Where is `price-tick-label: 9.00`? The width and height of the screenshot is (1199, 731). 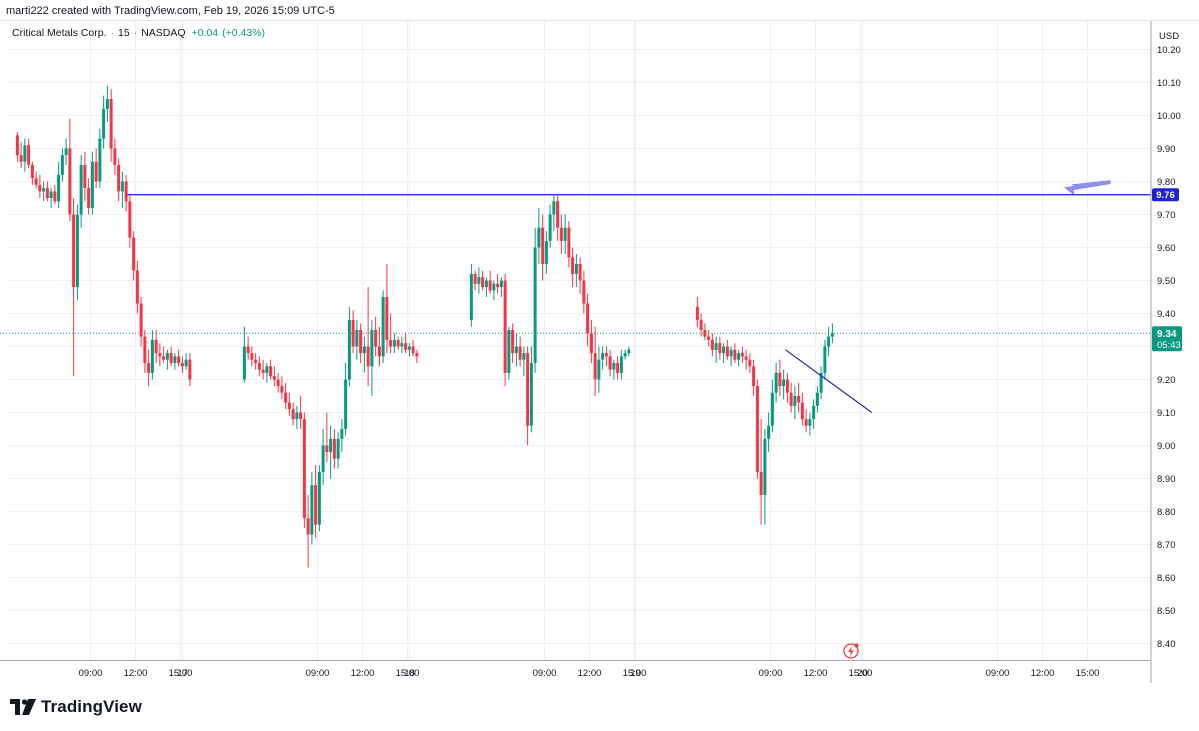 price-tick-label: 9.00 is located at coordinates (1166, 446).